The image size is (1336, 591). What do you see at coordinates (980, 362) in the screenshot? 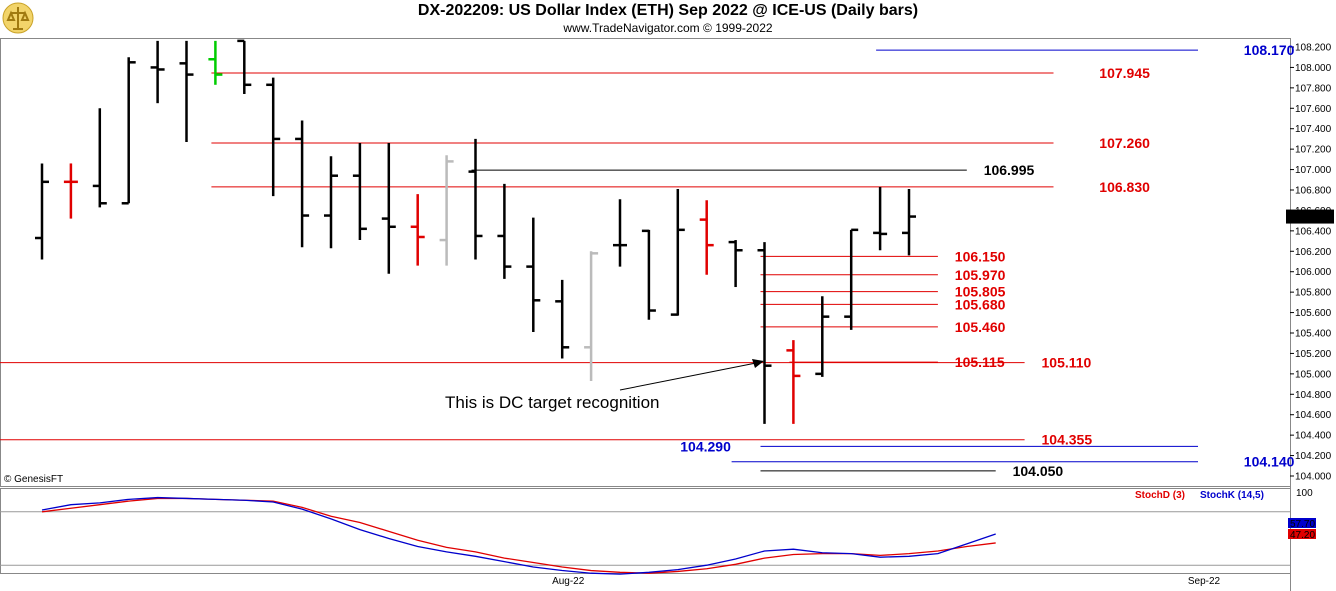
I see `level-label: 105.115` at bounding box center [980, 362].